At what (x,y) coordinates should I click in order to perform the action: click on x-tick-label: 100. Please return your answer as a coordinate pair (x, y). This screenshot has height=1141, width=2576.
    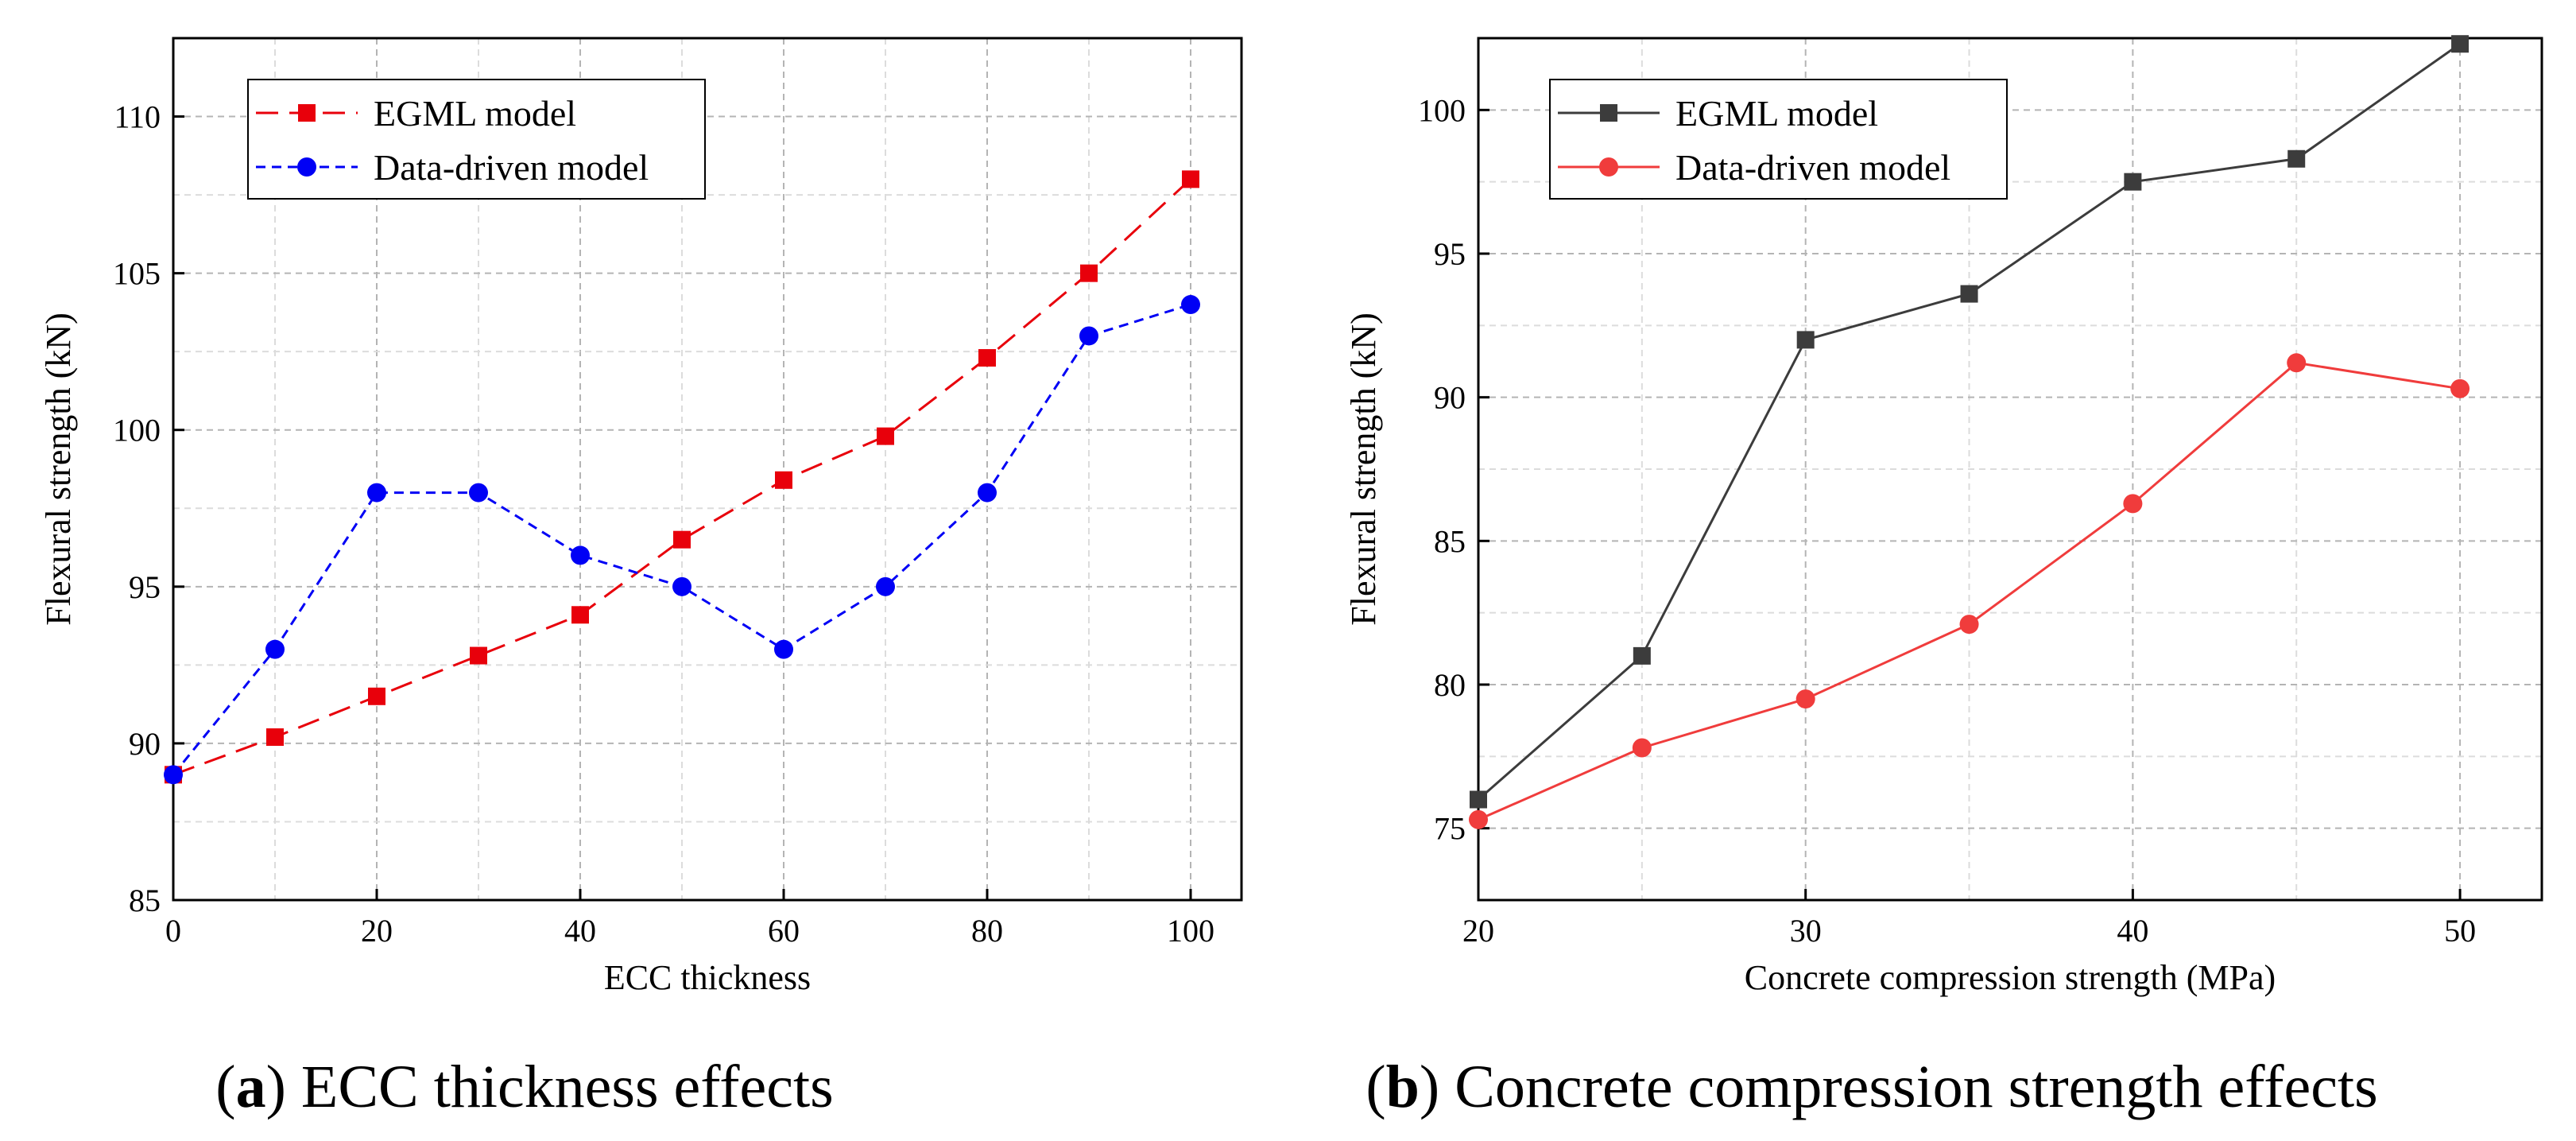
    Looking at the image, I should click on (1190, 931).